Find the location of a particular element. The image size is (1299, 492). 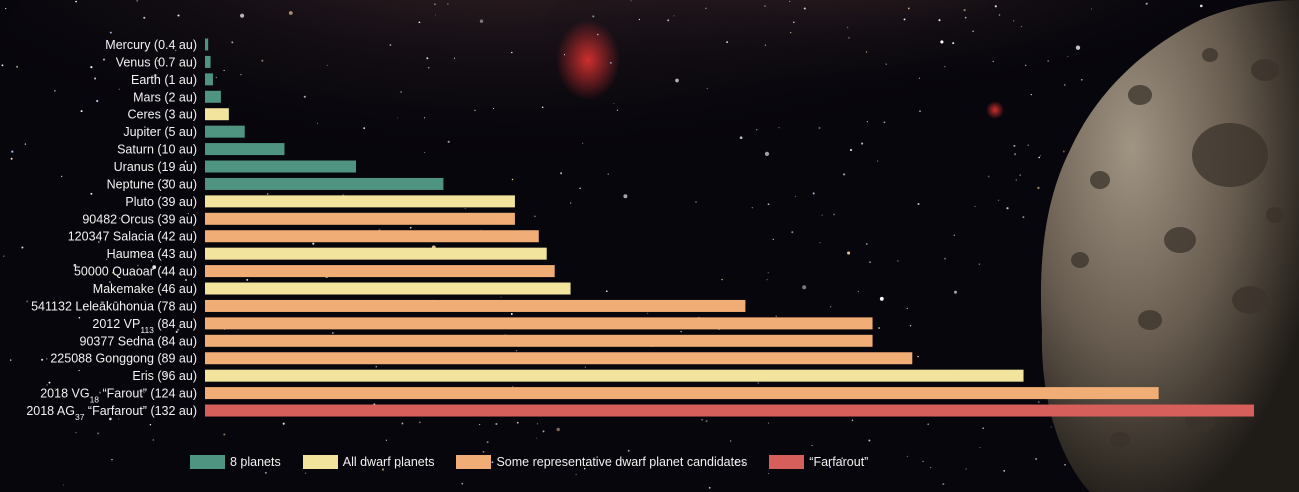

label-uranus-19-au: Uranus (19 au) is located at coordinates (155, 167).